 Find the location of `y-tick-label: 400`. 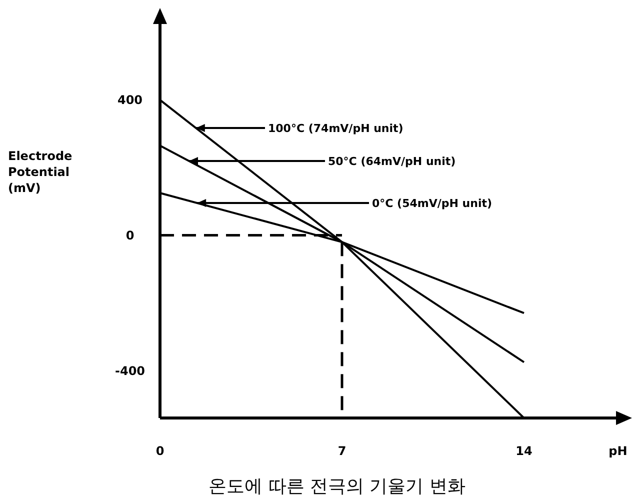

y-tick-label: 400 is located at coordinates (130, 100).